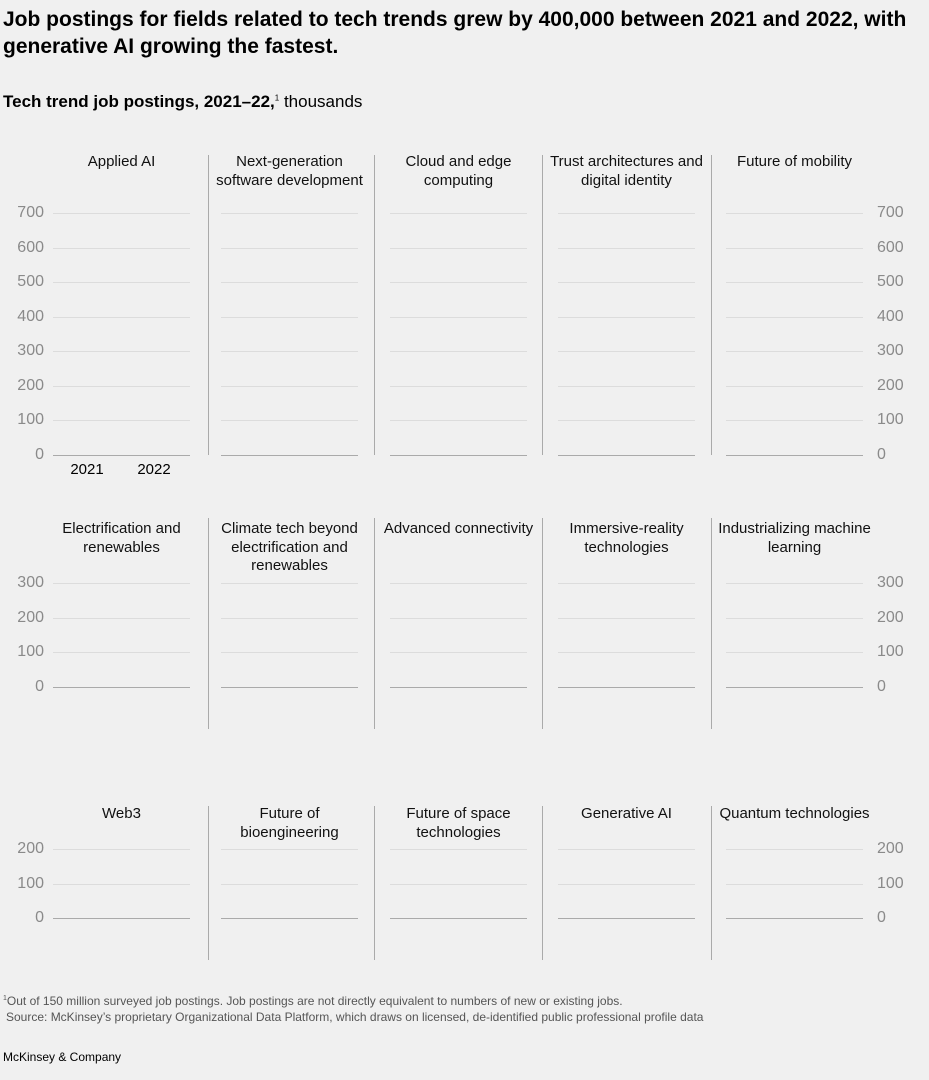  What do you see at coordinates (794, 538) in the screenshot?
I see `panel-title: Industrializing machine learning` at bounding box center [794, 538].